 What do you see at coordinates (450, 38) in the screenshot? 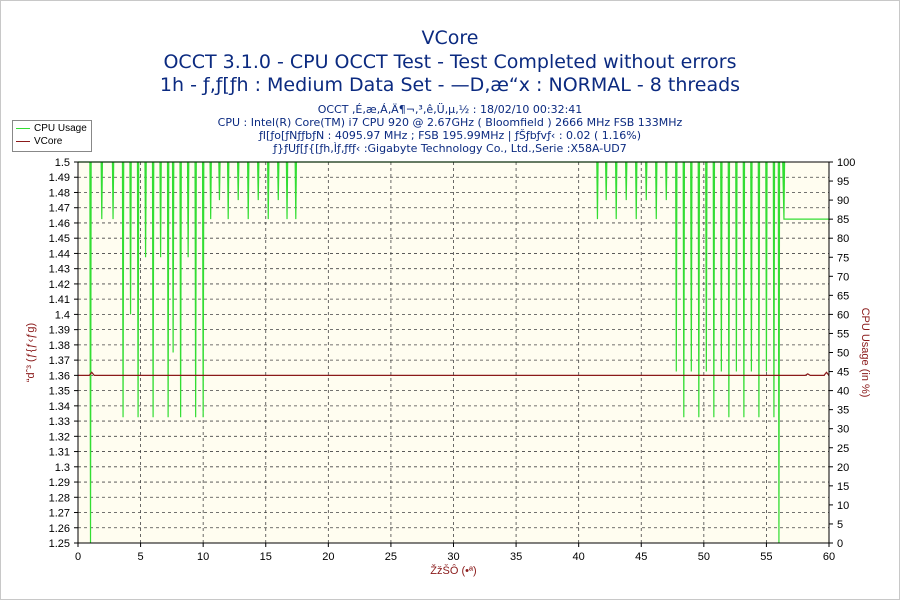
I see `chart-title: VCore` at bounding box center [450, 38].